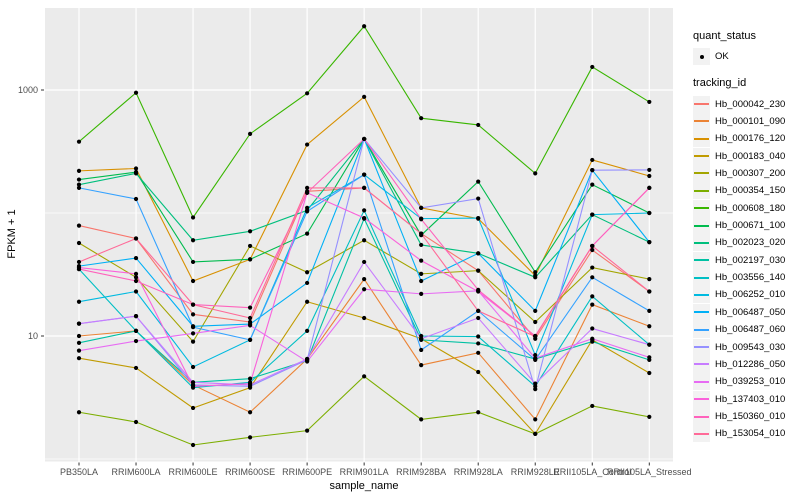 Image resolution: width=800 pixels, height=500 pixels. What do you see at coordinates (746, 330) in the screenshot?
I see `legend-item: Hb_006487_060` at bounding box center [746, 330].